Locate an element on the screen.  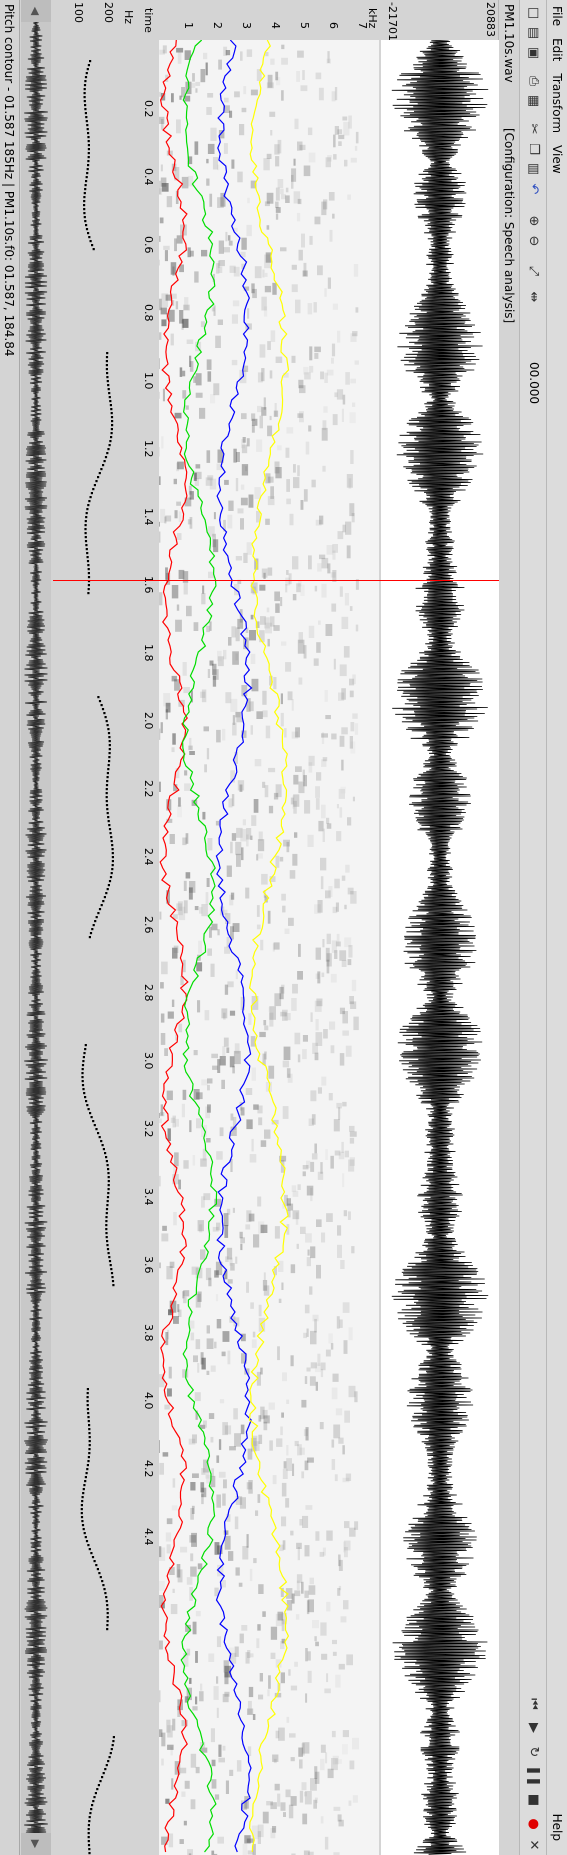
time-tick: 3.8 is located at coordinates (148, 1333).